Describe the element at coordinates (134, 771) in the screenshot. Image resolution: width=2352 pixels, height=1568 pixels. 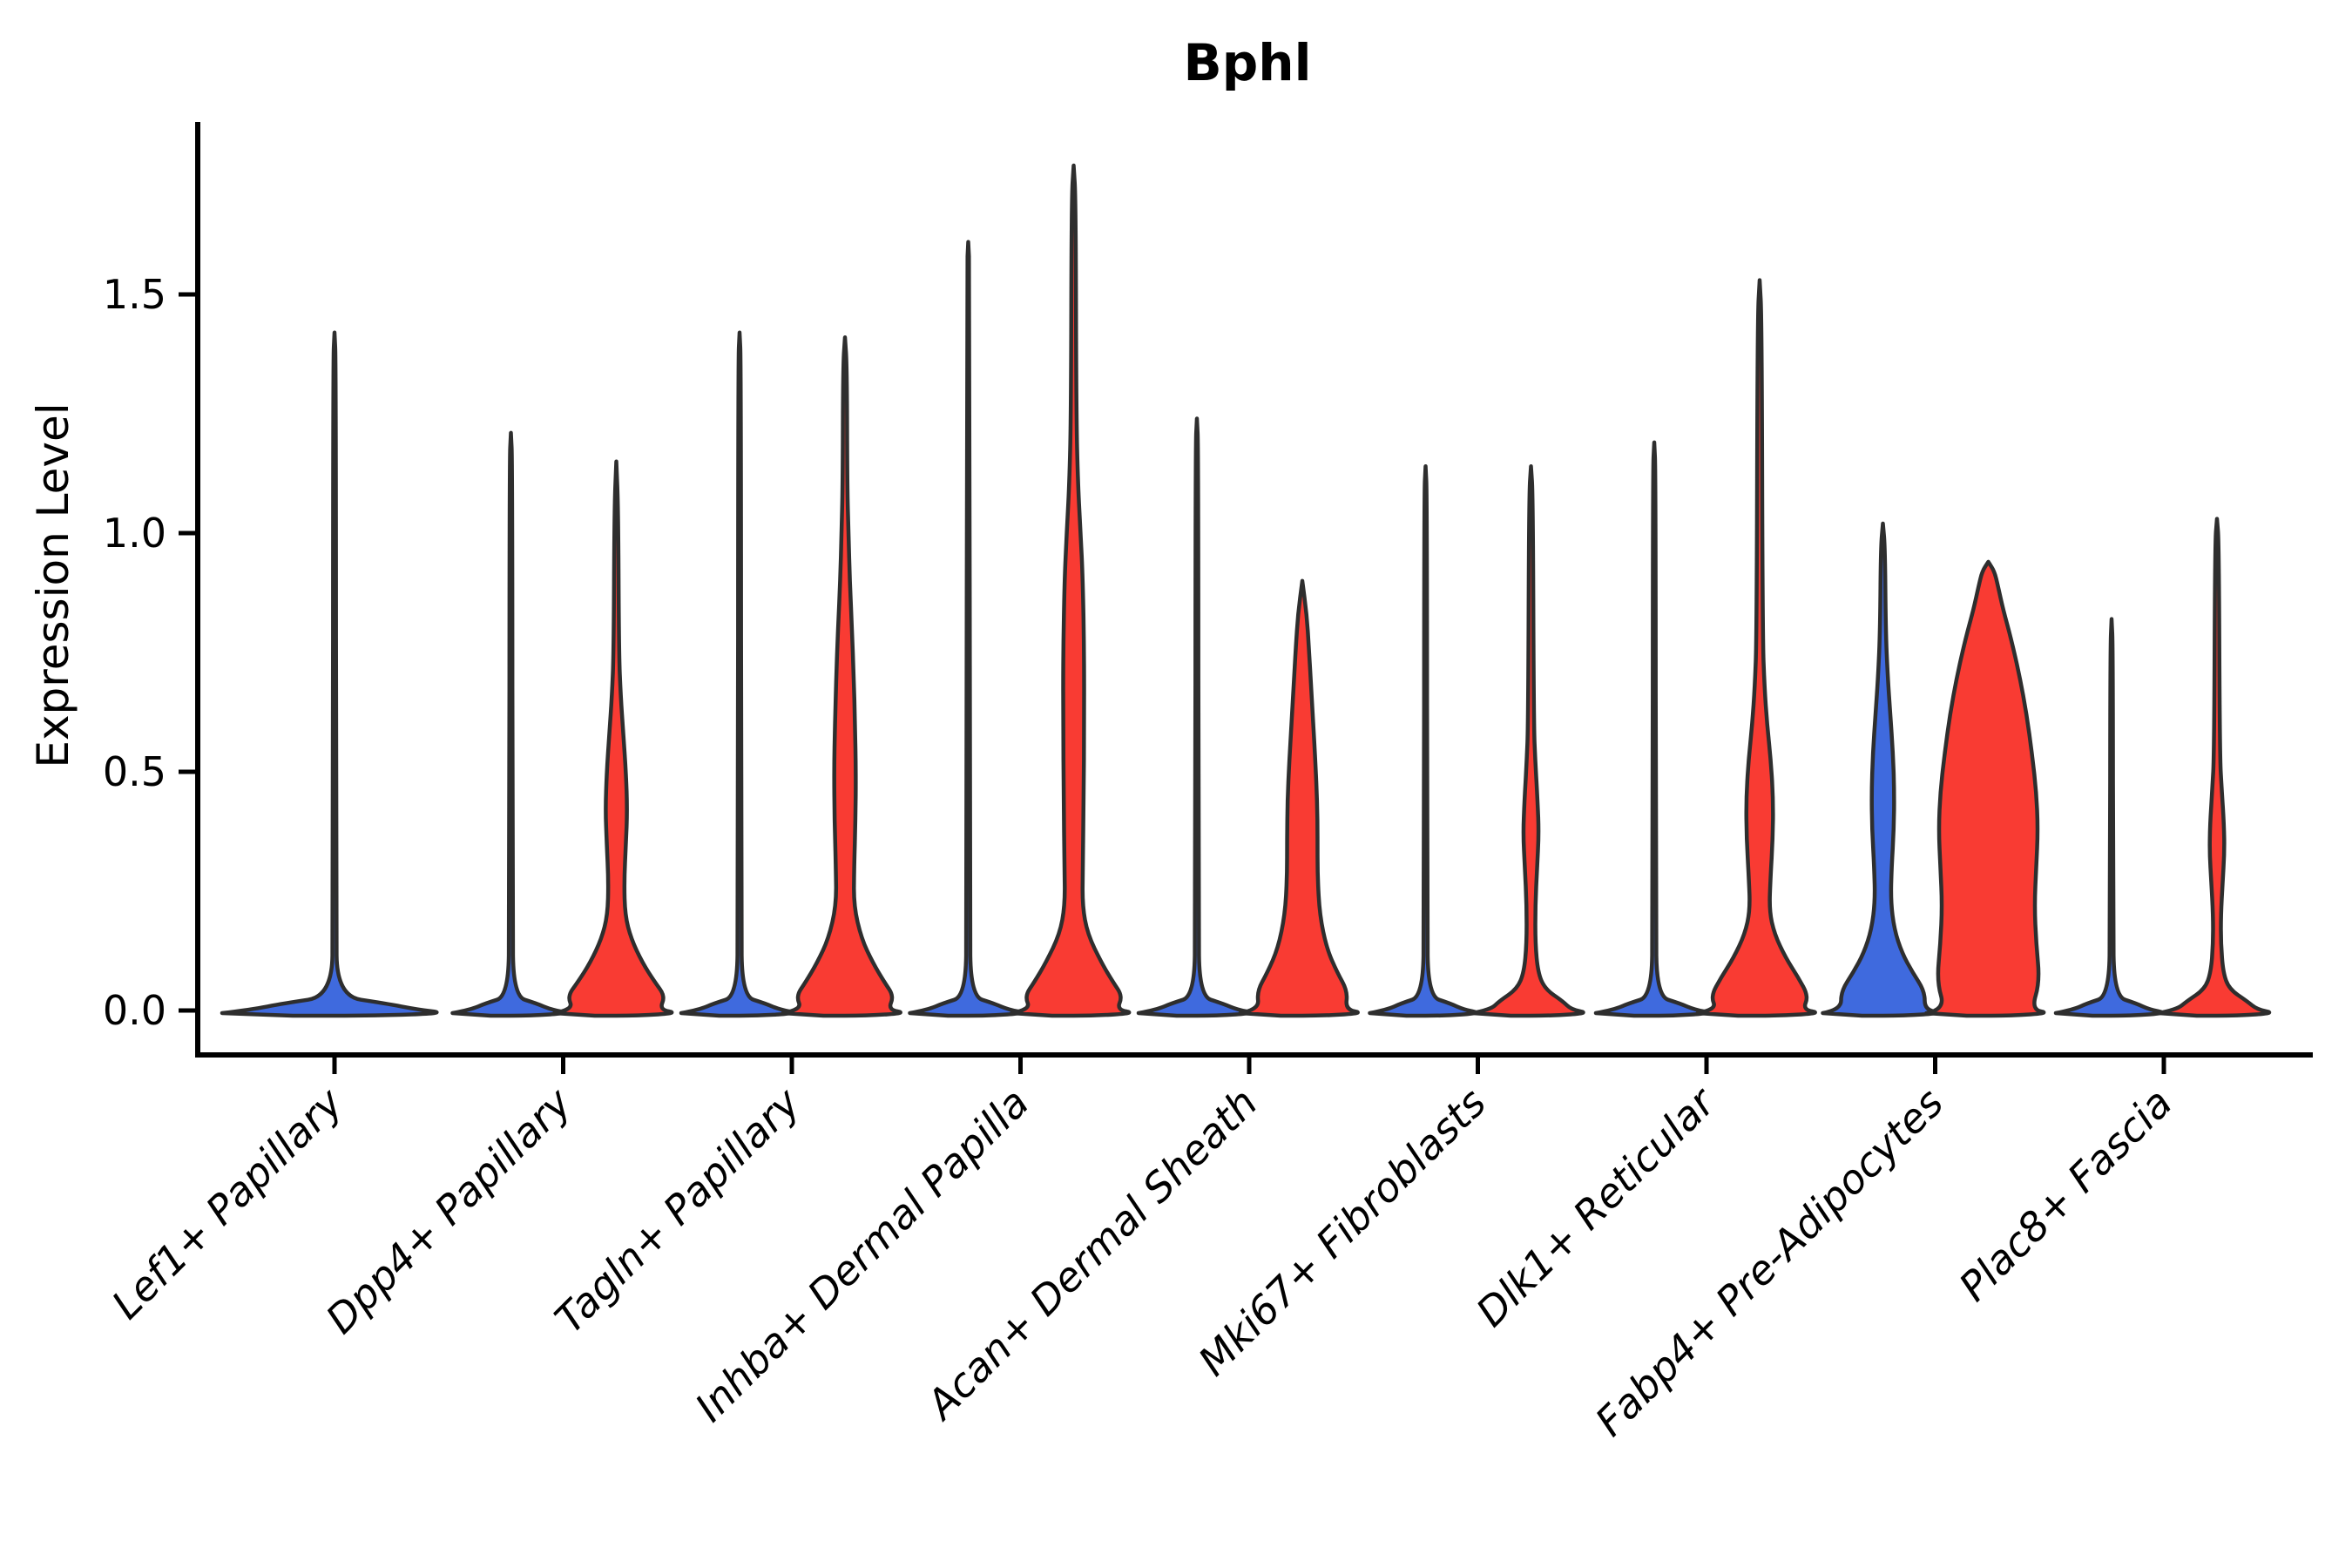
I see `y-tick-label: 0.5` at that location.